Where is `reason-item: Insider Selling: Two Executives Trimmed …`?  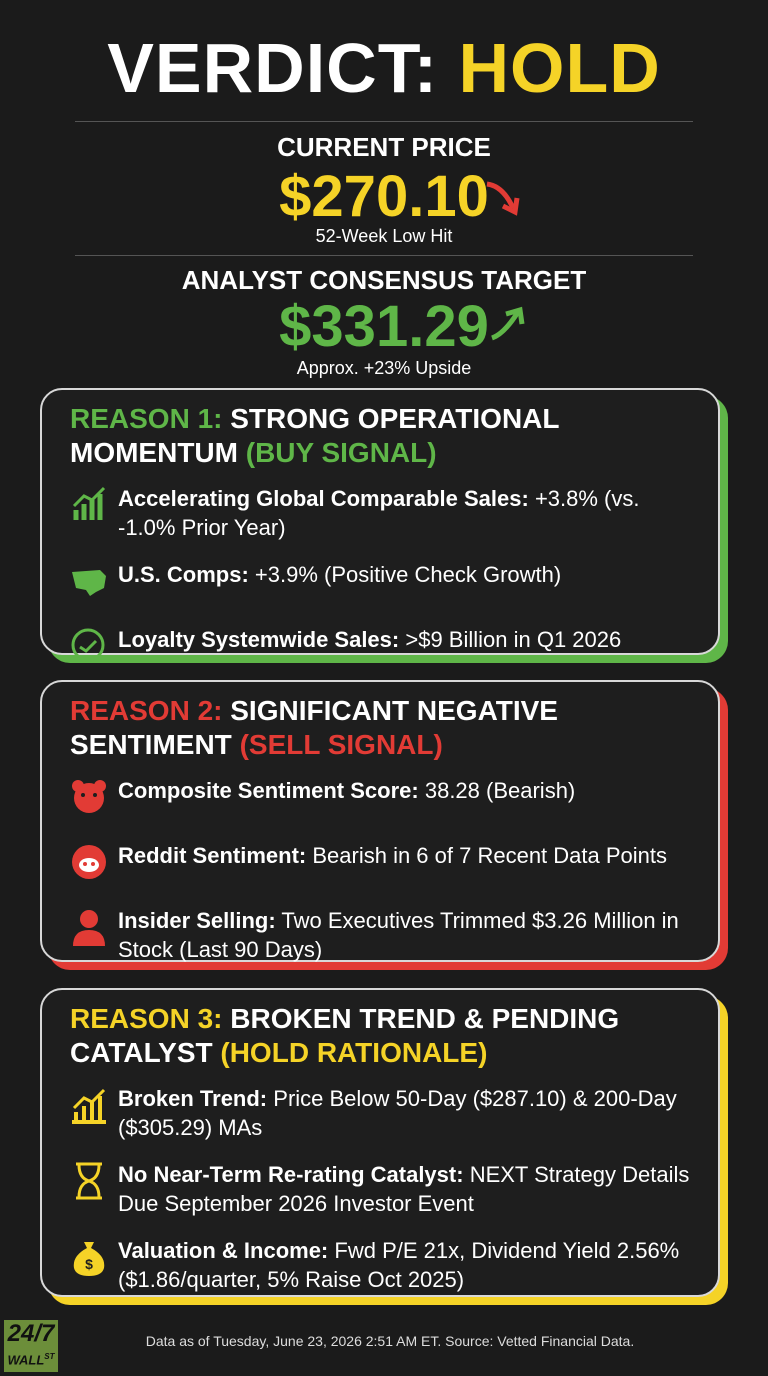 reason-item: Insider Selling: Two Executives Trimmed … is located at coordinates (384, 935).